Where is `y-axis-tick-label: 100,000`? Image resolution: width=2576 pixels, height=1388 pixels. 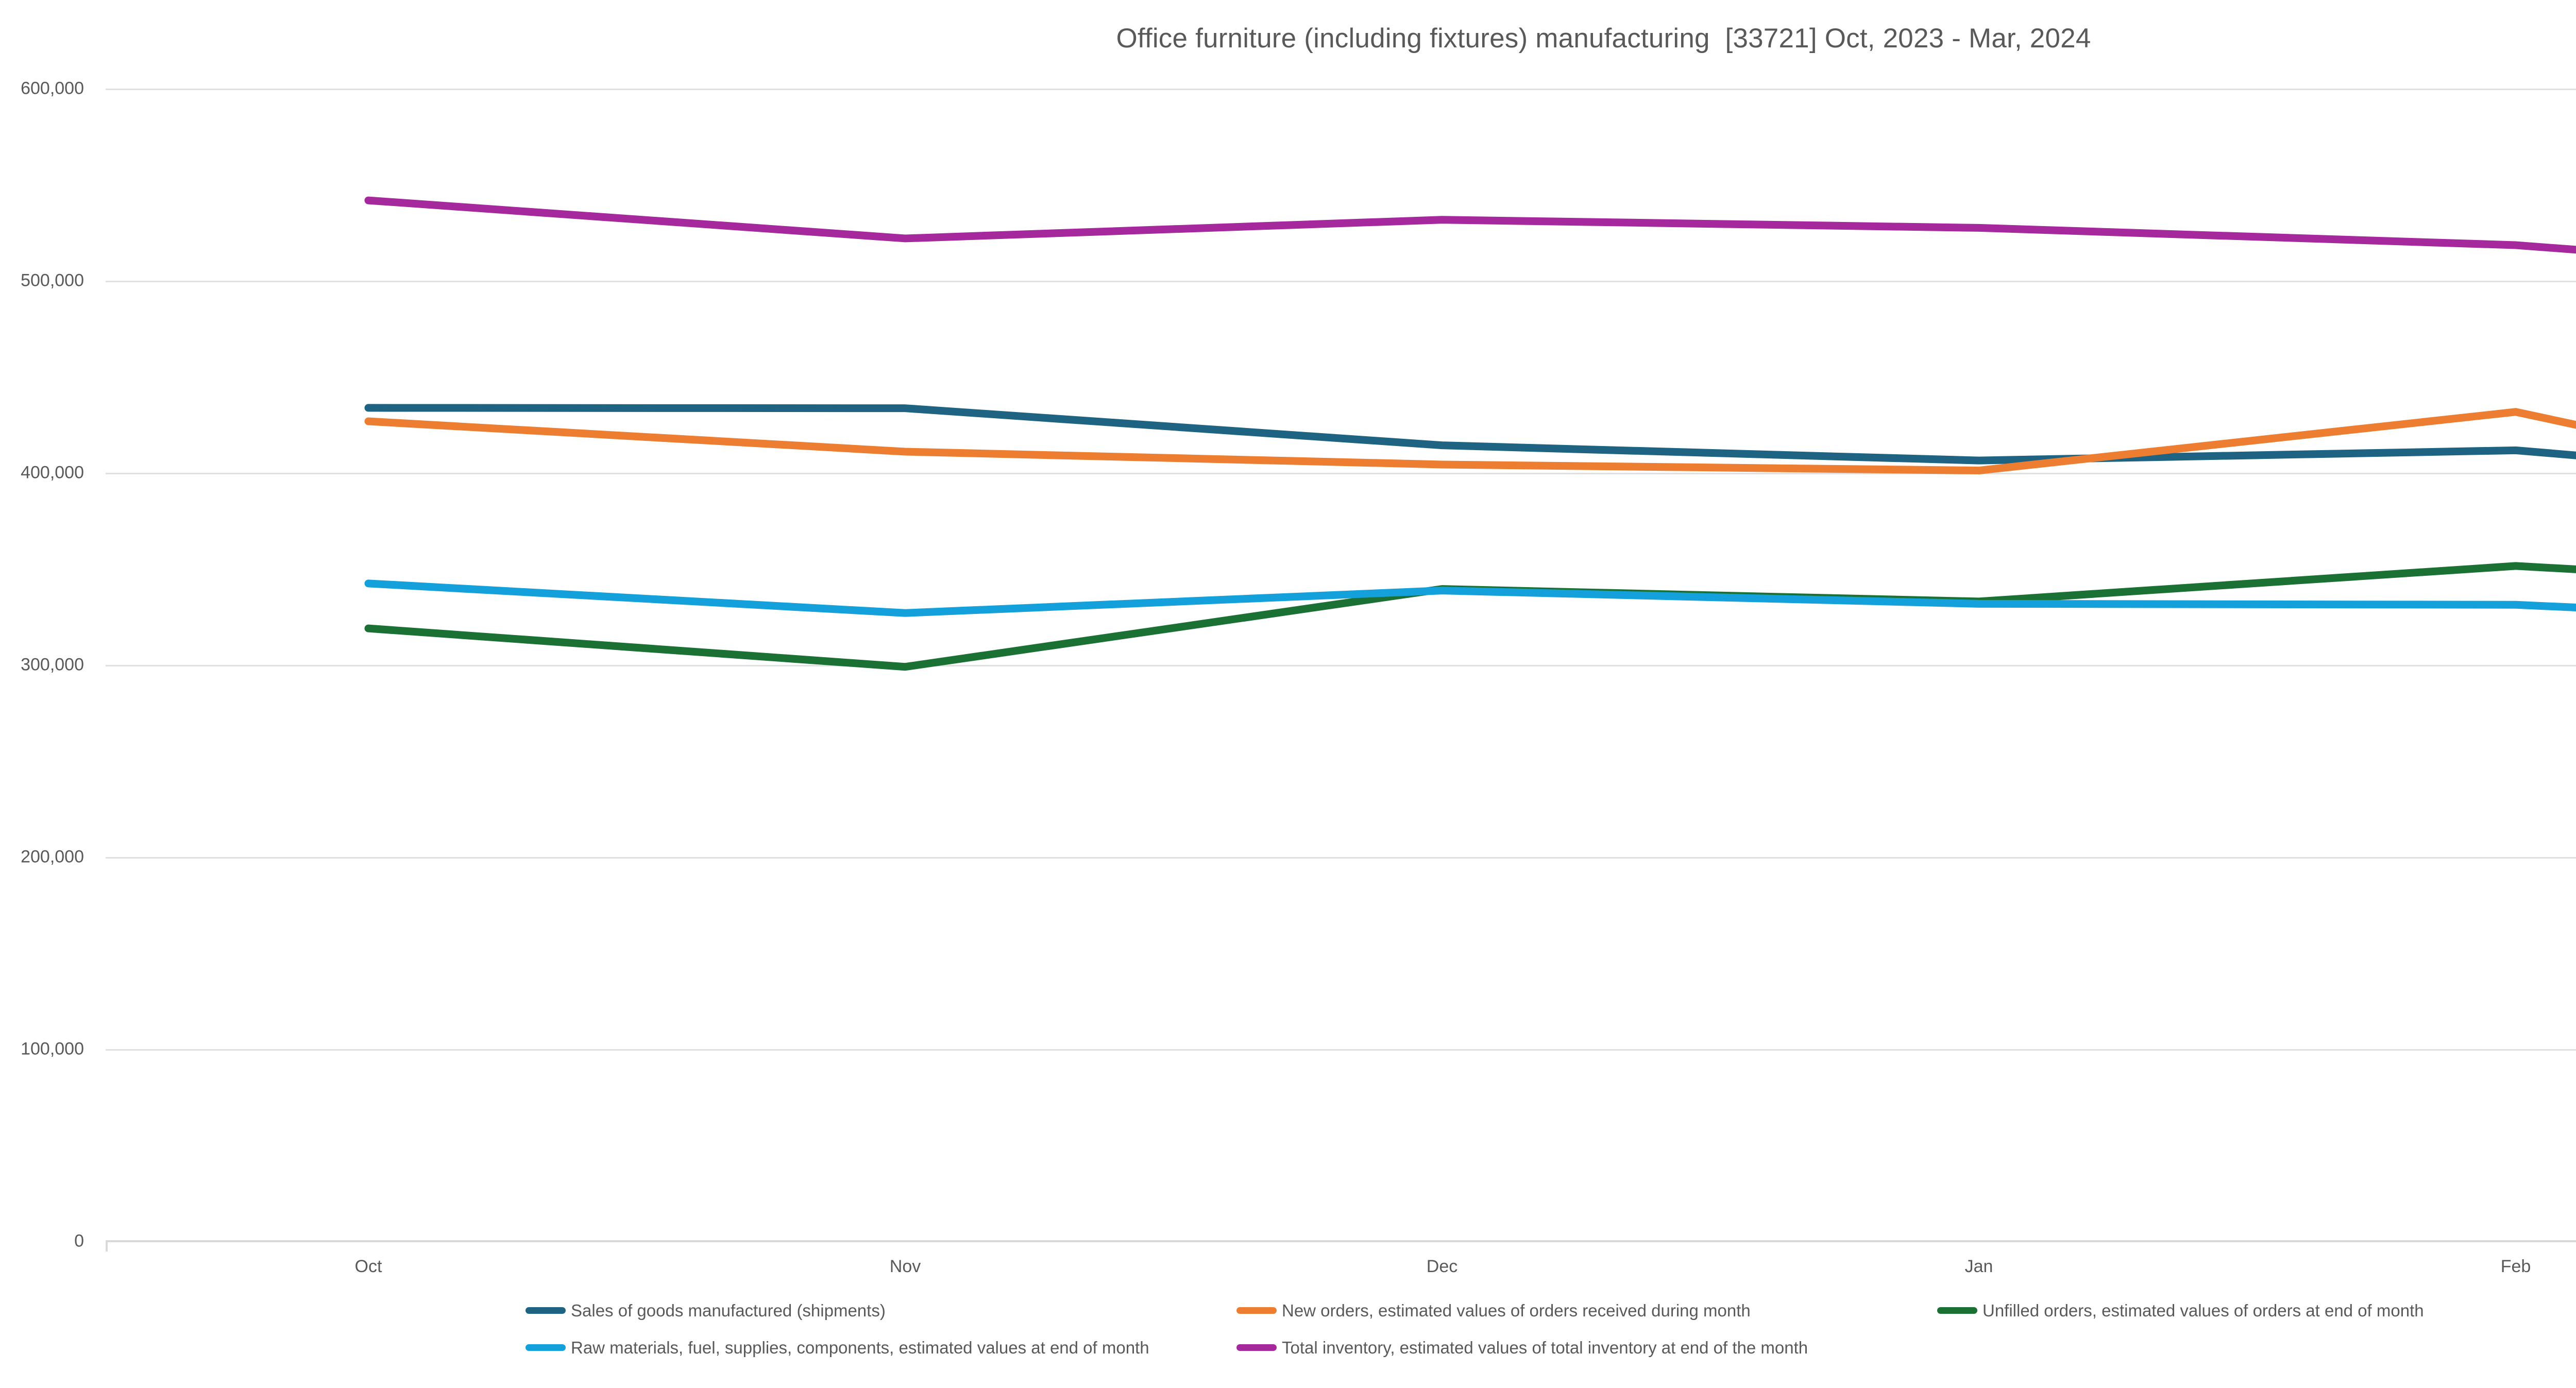
y-axis-tick-label: 100,000 is located at coordinates (52, 1049).